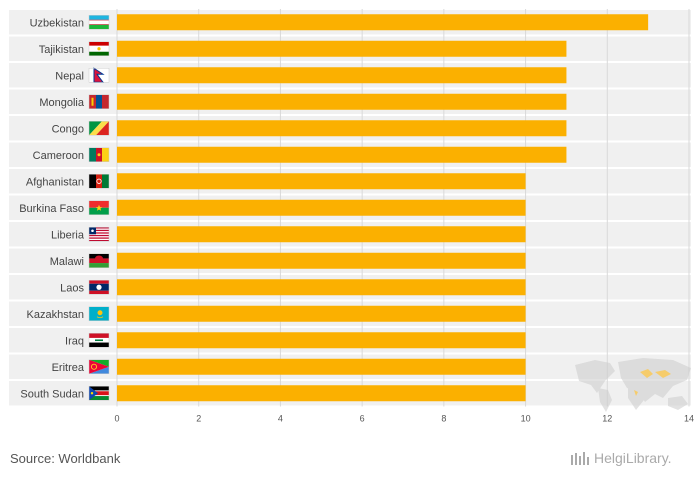 Image resolution: width=700 pixels, height=483 pixels. I want to click on category-label-congo: Congo, so click(68, 129).